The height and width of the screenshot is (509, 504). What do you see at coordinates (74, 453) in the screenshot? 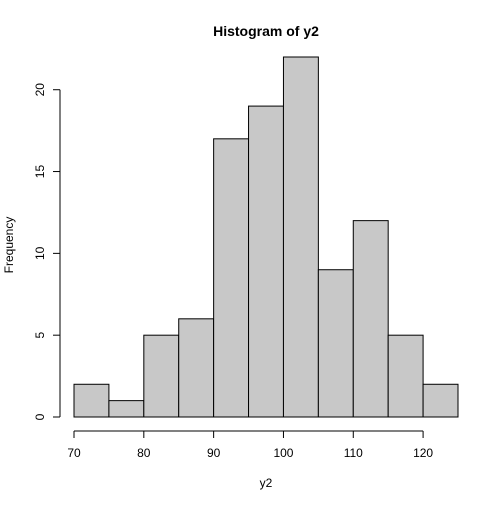
I see `x-tick-label-70: 70` at bounding box center [74, 453].